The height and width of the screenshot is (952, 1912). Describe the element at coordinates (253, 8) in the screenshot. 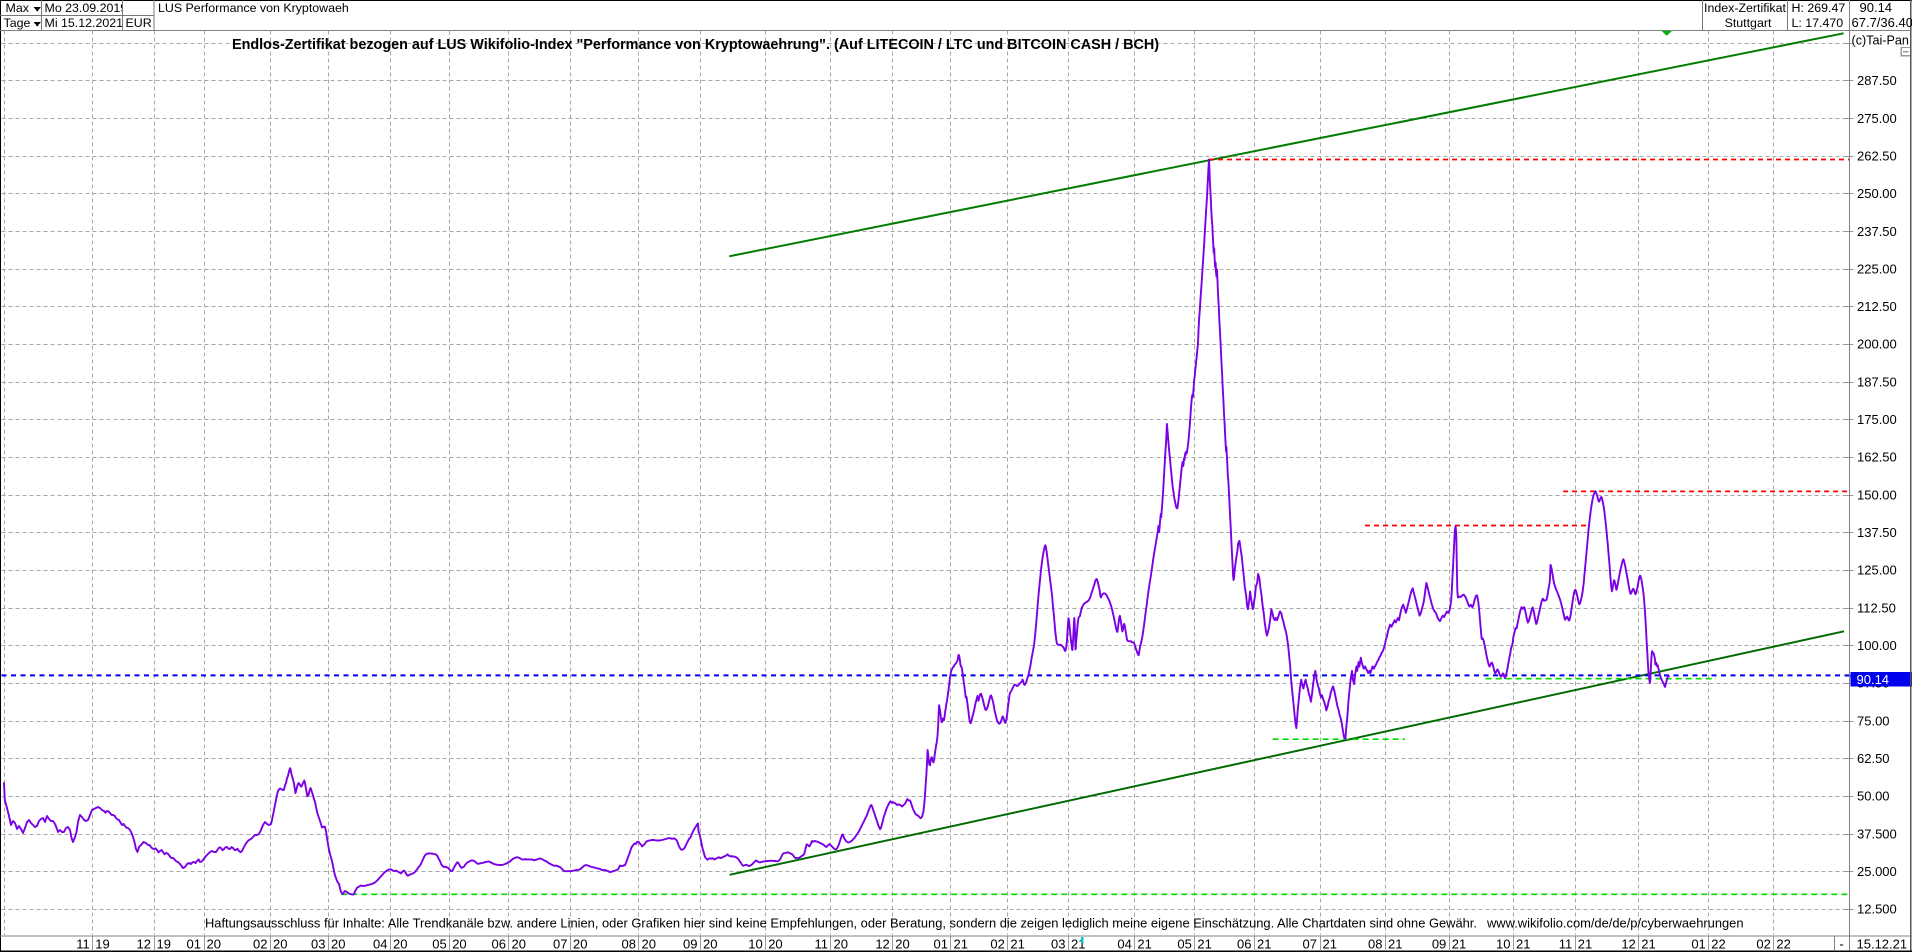

I see `svg-text: LUS Performance von Kryptowaeh` at that location.